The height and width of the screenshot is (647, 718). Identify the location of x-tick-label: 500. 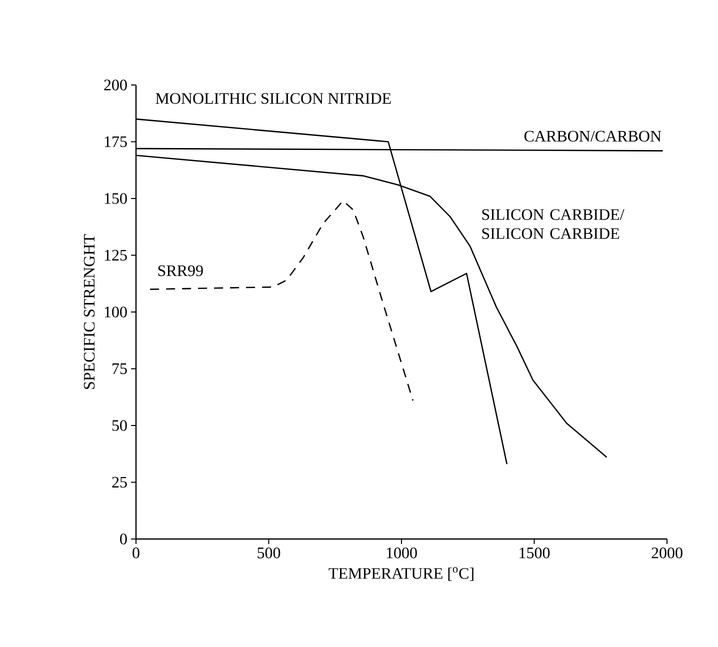
(269, 553).